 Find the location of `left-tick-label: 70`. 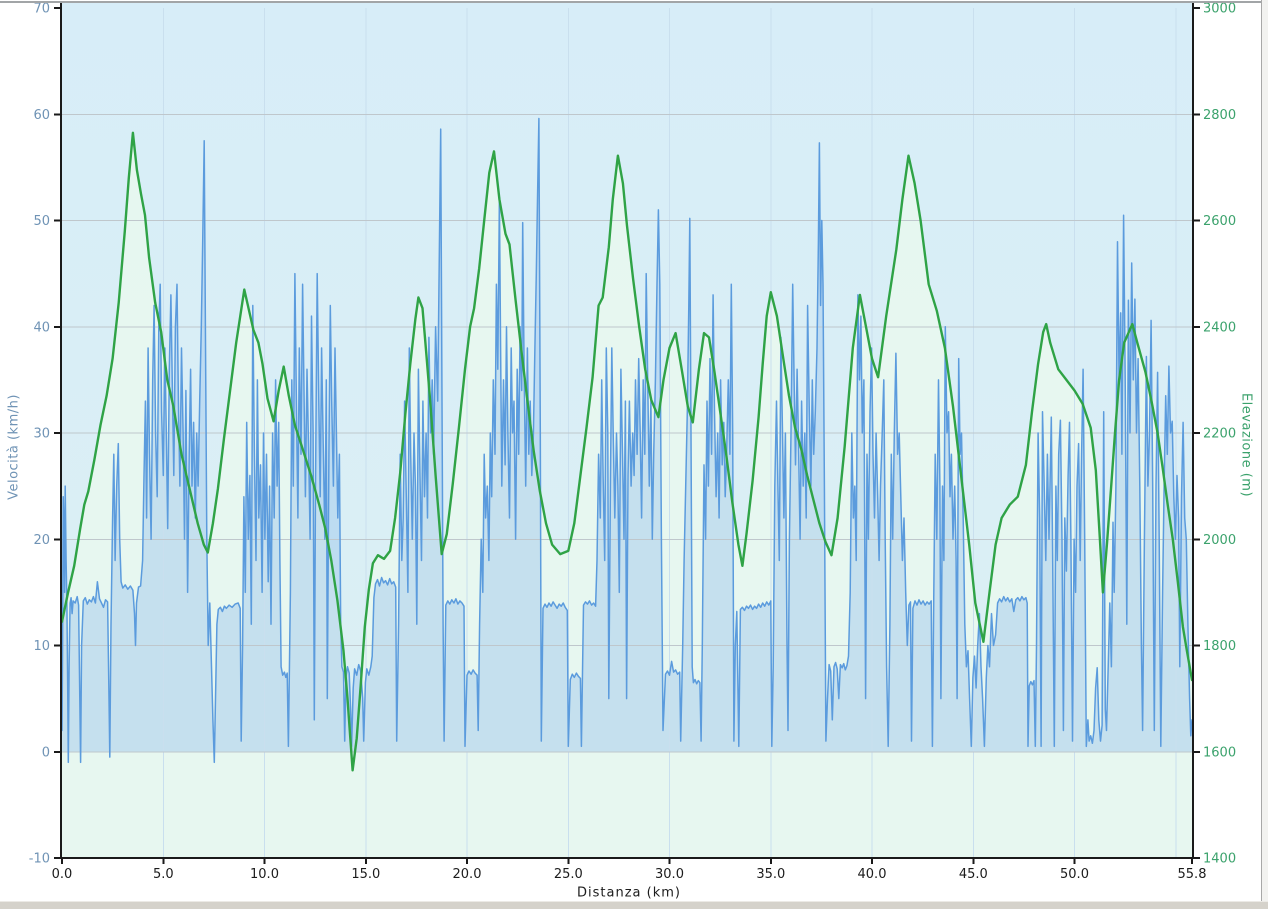

left-tick-label: 70 is located at coordinates (41, 9).